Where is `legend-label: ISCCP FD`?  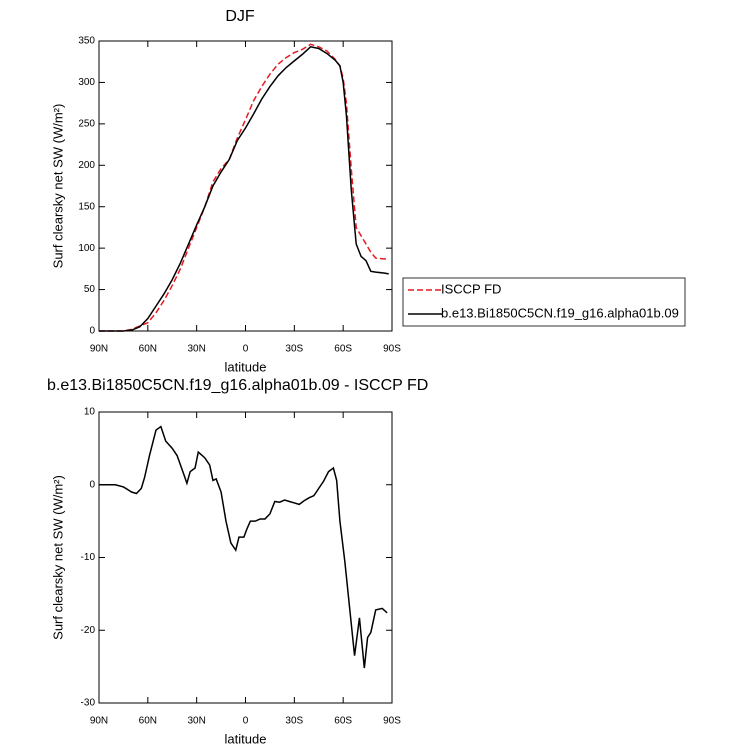 legend-label: ISCCP FD is located at coordinates (471, 288).